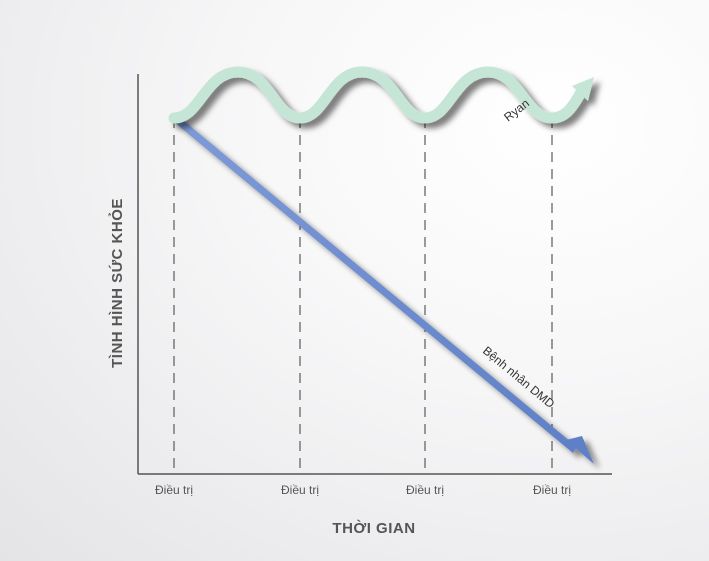  I want to click on treatment-label-1: Điều trị, so click(174, 490).